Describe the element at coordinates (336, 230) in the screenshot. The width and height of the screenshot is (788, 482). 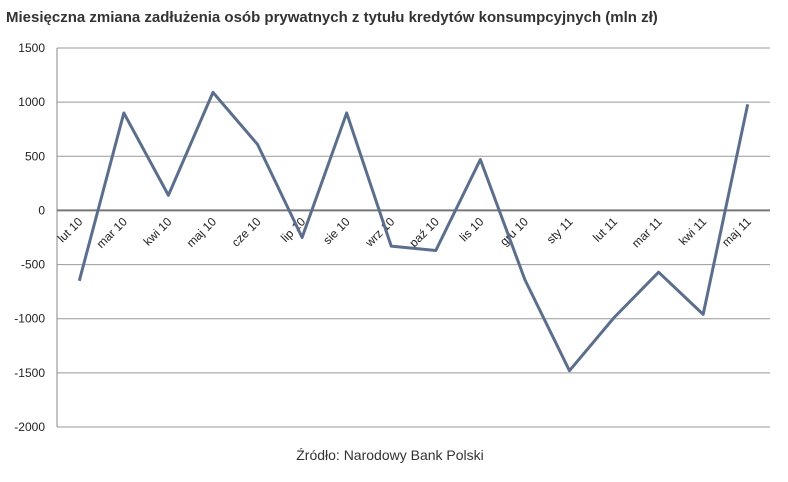
I see `x-tick-label: sie 10` at that location.